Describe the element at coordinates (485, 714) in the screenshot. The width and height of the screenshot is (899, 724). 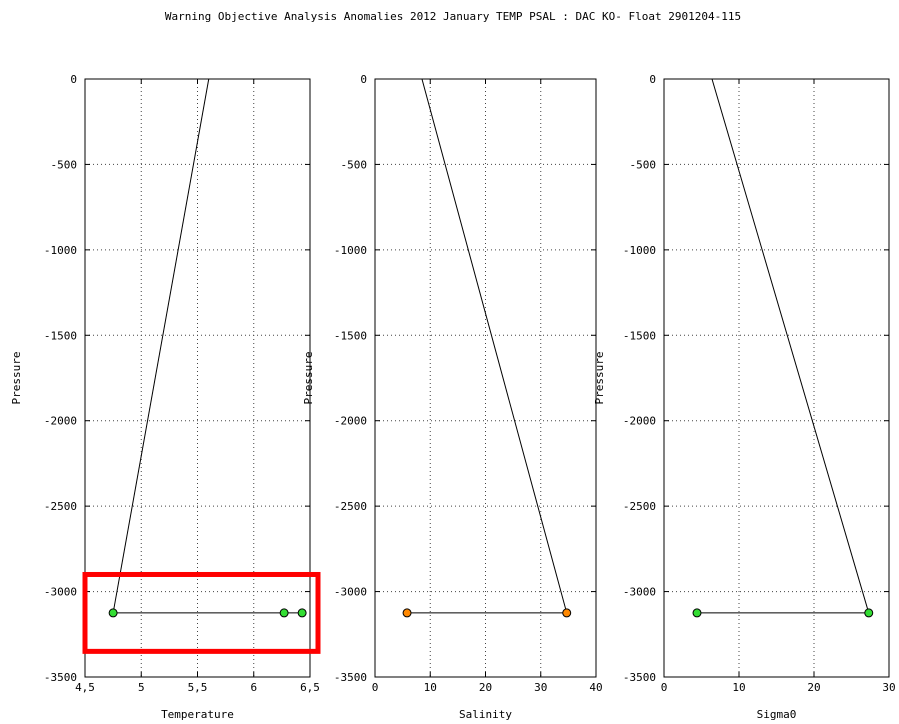
I see `x-axis-title: Salinity` at that location.